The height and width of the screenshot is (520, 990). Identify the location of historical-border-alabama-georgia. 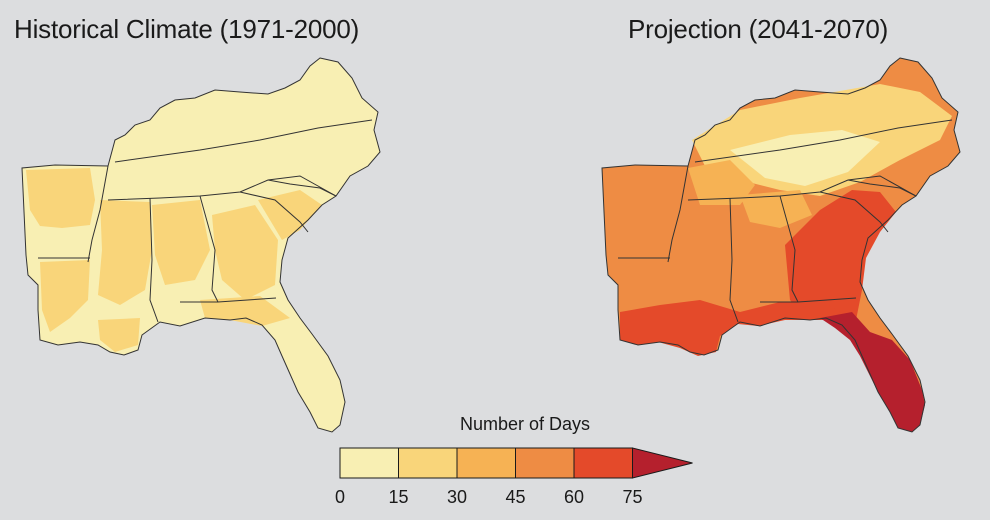
(209, 249).